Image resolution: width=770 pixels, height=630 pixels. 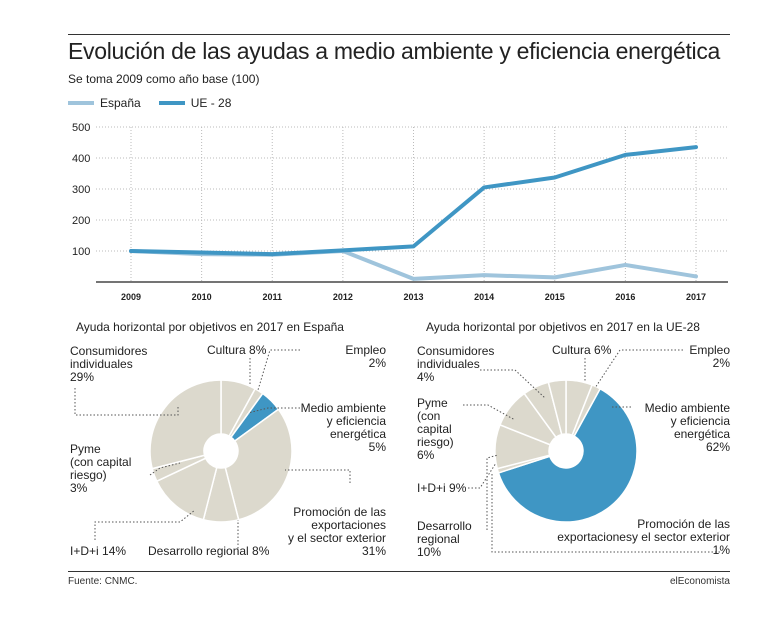 I want to click on x-tick-label: 2017, so click(x=696, y=297).